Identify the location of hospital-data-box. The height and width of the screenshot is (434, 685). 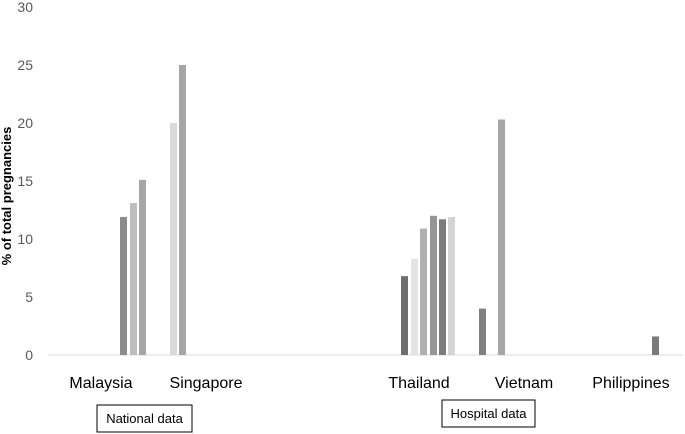
(488, 413).